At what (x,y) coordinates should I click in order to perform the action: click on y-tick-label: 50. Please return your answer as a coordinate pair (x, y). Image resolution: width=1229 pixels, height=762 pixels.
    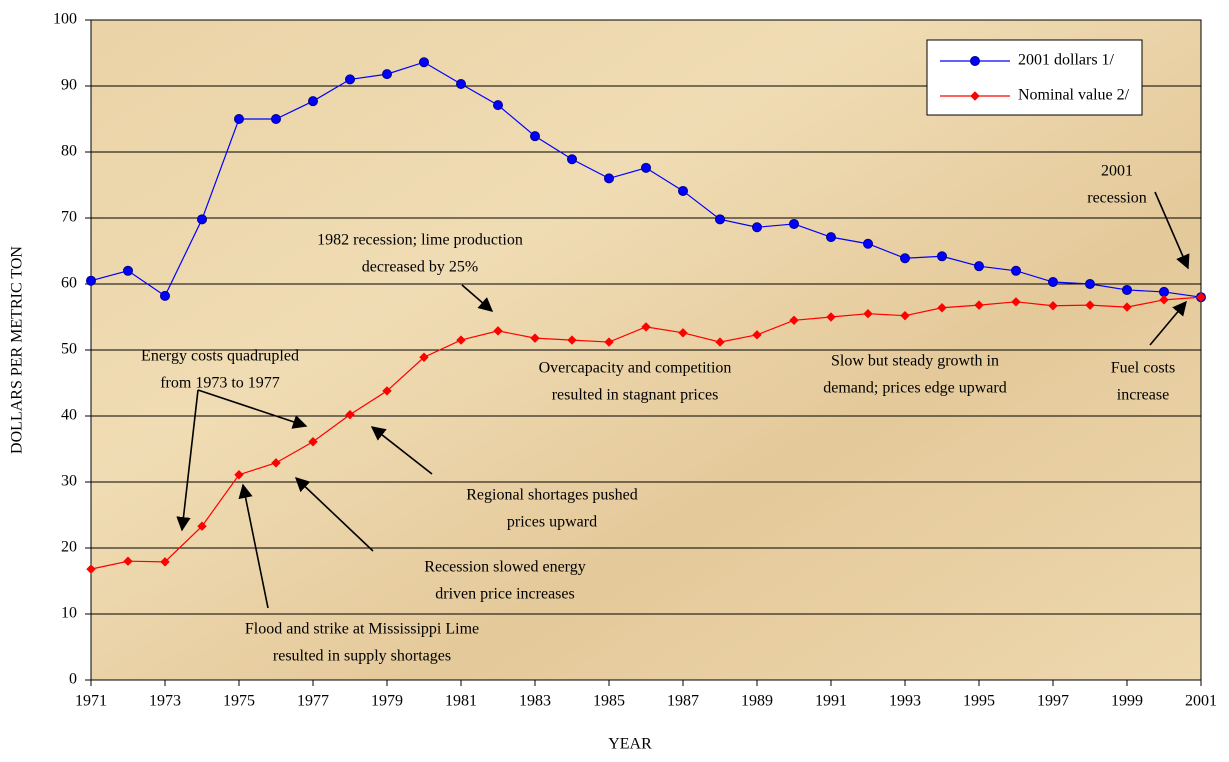
    Looking at the image, I should click on (69, 349).